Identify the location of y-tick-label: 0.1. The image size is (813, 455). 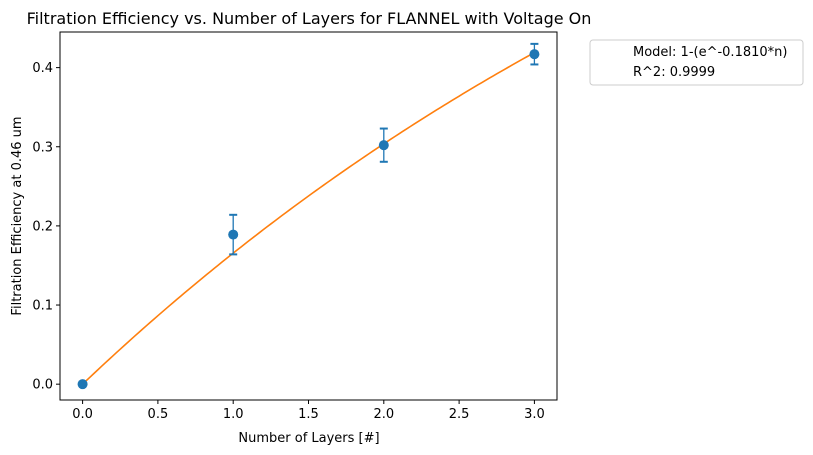
(42, 306).